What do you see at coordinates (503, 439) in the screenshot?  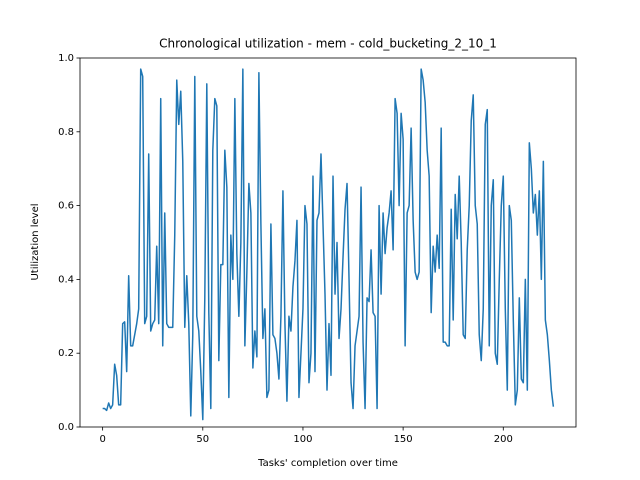 I see `x-tick-label: 200` at bounding box center [503, 439].